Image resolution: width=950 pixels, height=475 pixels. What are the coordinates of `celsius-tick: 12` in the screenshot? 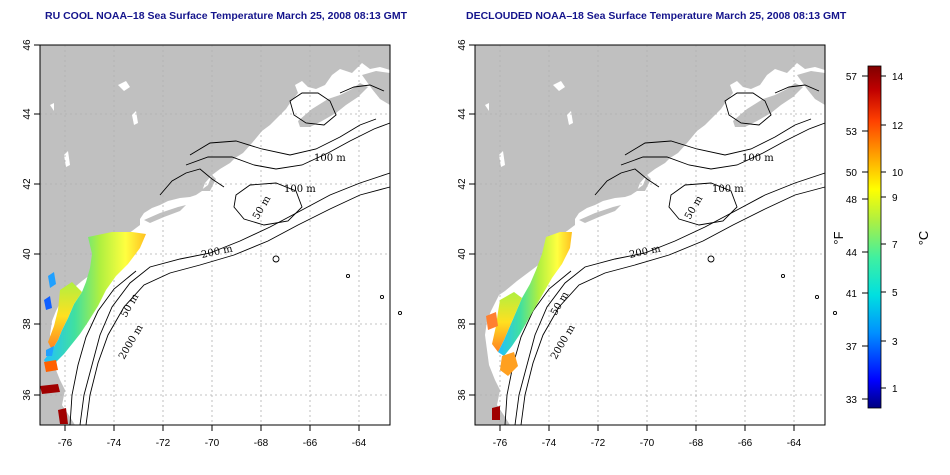 It's located at (898, 126).